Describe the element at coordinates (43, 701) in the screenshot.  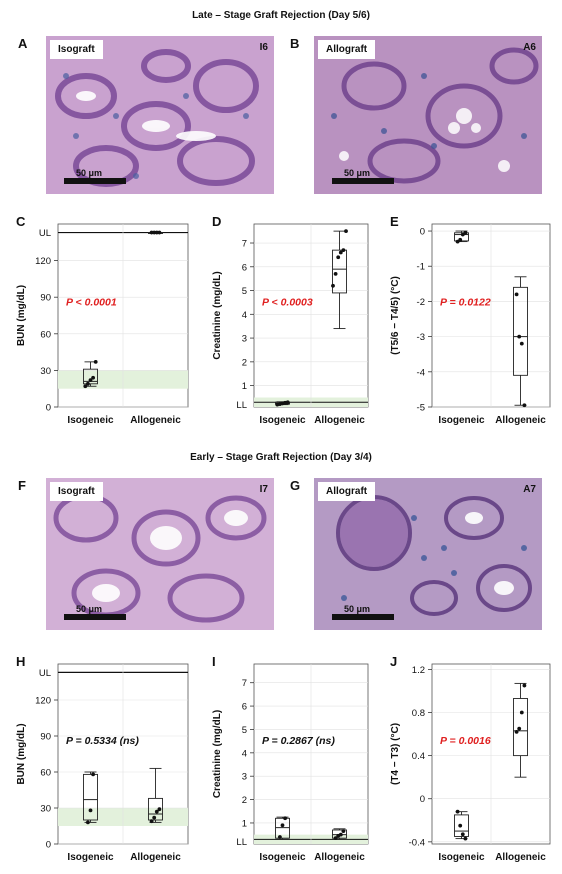
I see `y-tick-label: 120` at that location.